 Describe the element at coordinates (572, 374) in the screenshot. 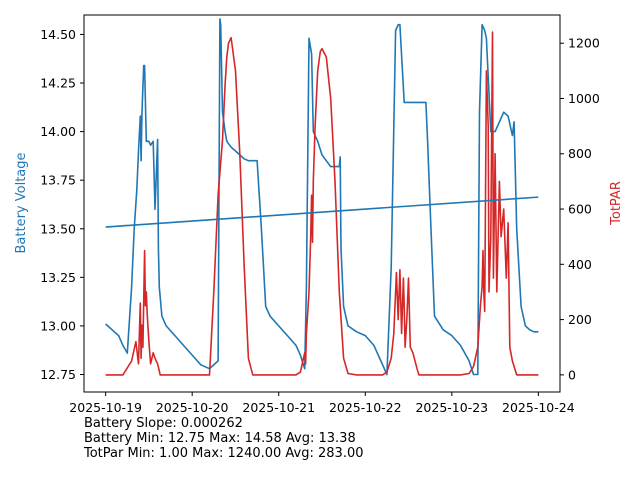

I see `y-right-tick-label: 0` at that location.